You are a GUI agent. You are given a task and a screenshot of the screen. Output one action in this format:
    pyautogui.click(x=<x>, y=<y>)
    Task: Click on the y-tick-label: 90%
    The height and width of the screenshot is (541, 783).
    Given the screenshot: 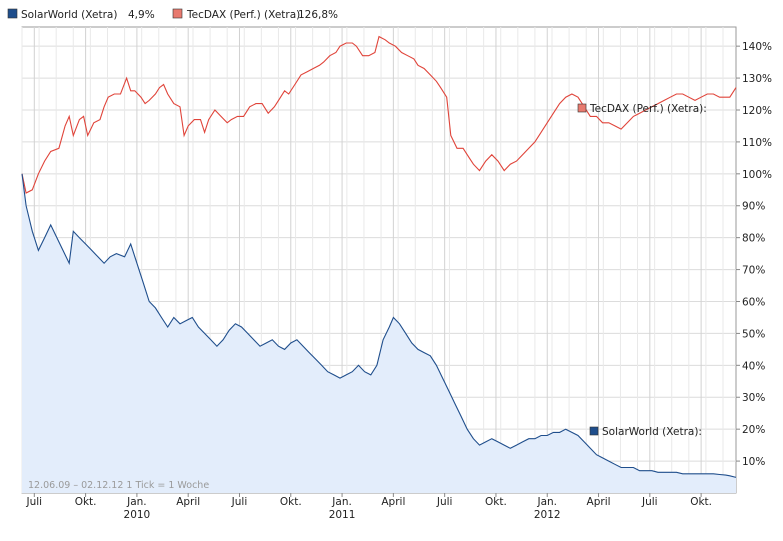 What is the action you would take?
    pyautogui.click(x=753, y=207)
    